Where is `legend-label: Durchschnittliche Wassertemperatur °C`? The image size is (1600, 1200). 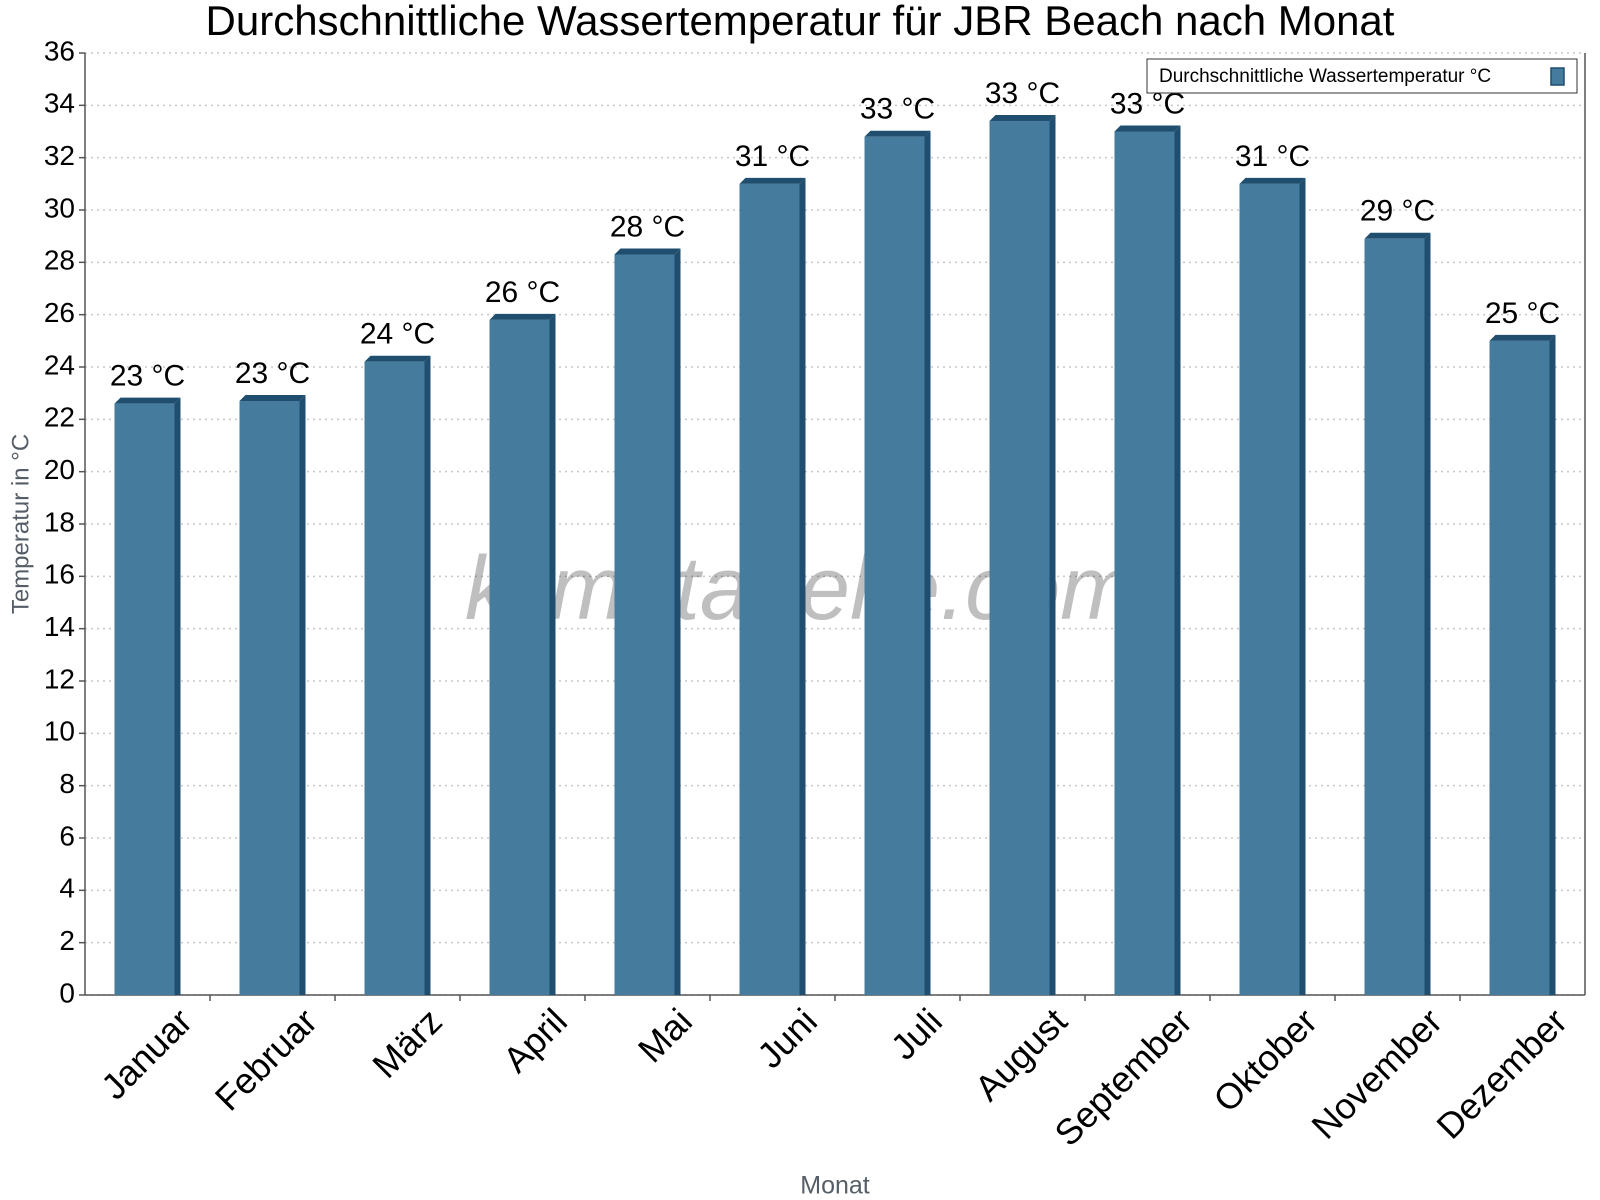 legend-label: Durchschnittliche Wassertemperatur °C is located at coordinates (1325, 76).